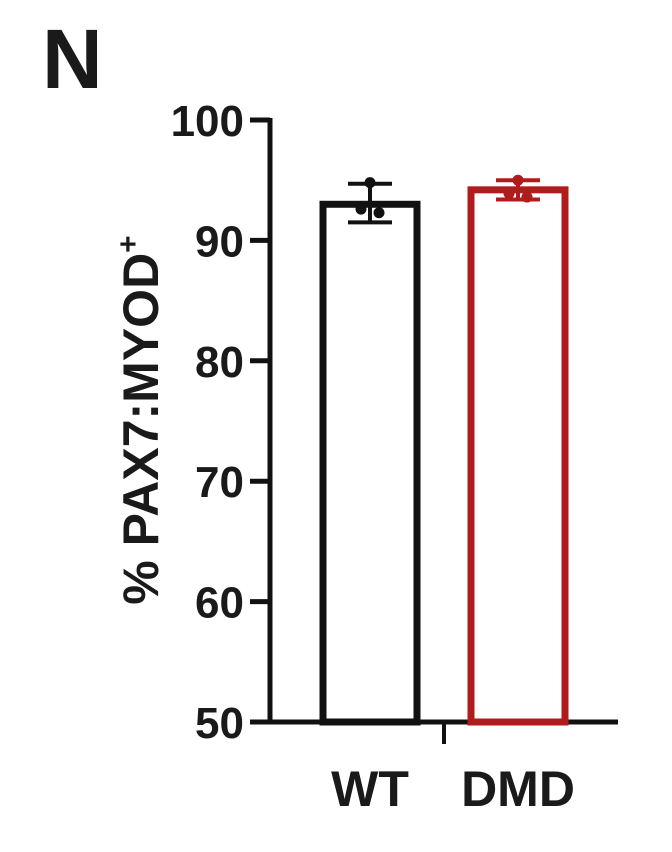 This screenshot has height=852, width=672. I want to click on y-tick-label: 80, so click(219, 362).